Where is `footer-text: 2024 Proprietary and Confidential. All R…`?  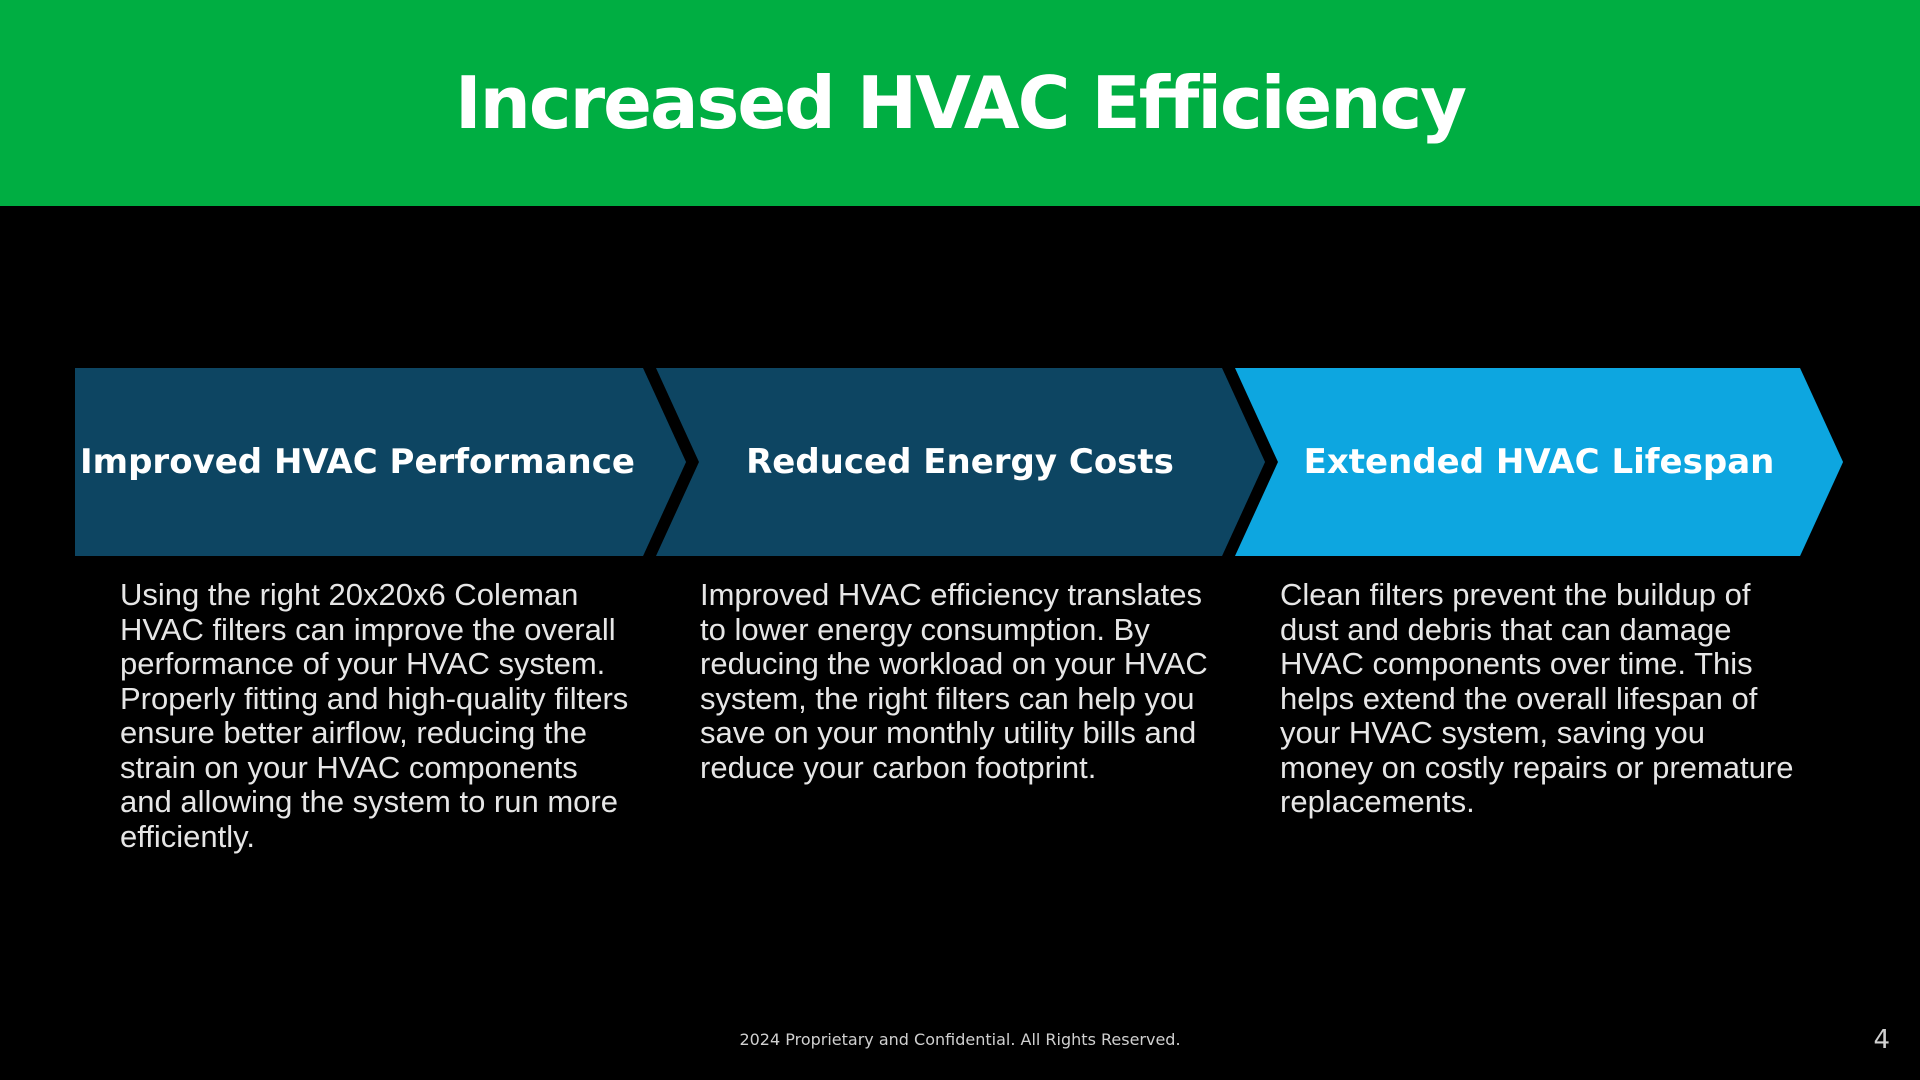
footer-text: 2024 Proprietary and Confidential. All R… is located at coordinates (960, 1039).